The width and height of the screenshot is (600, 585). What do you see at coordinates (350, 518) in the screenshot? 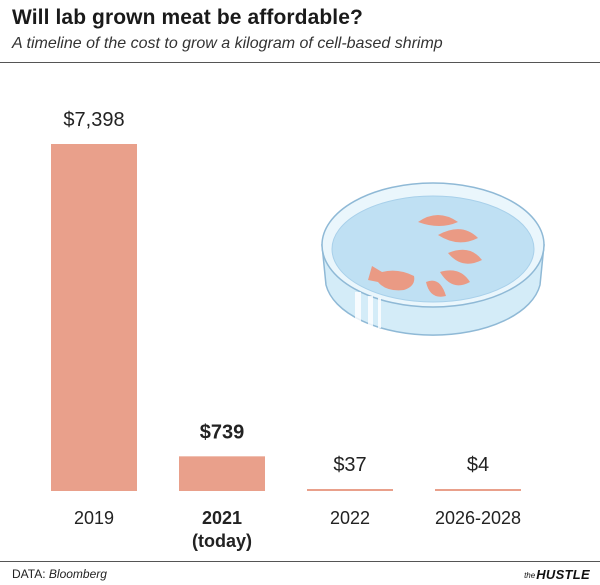
I see `x-tick-label: 2022` at bounding box center [350, 518].